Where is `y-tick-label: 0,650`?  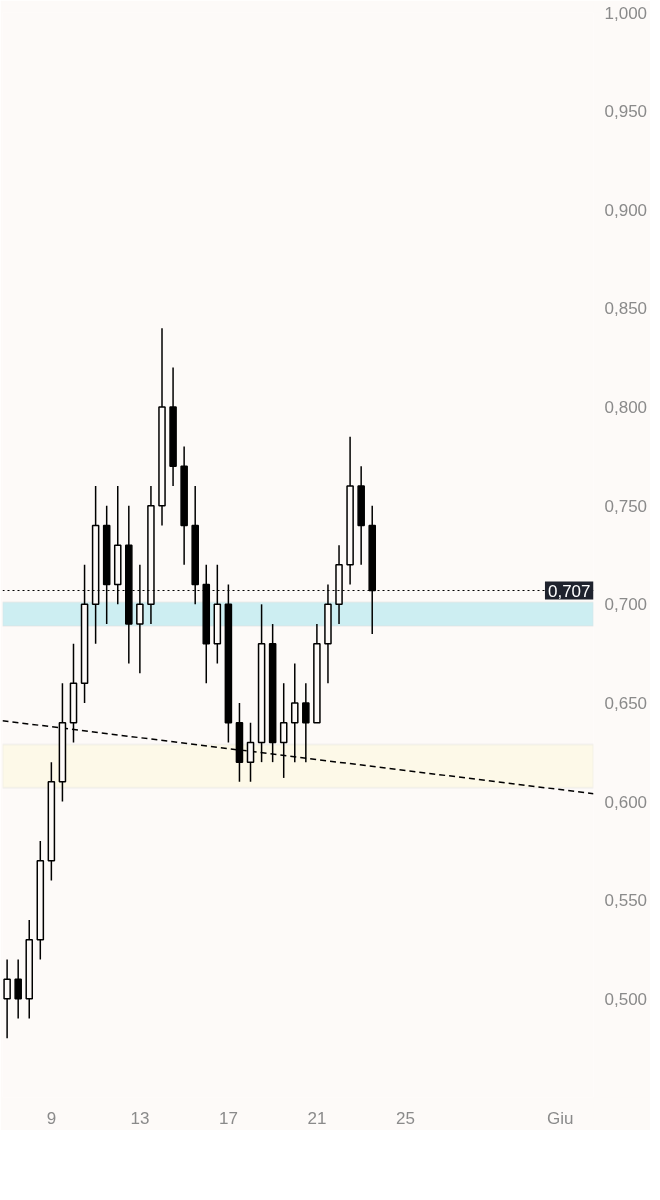 y-tick-label: 0,650 is located at coordinates (626, 703).